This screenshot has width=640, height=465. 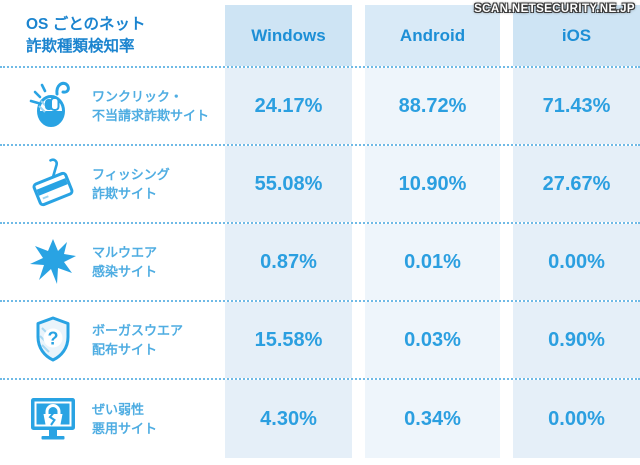 What do you see at coordinates (432, 106) in the screenshot?
I see `value-cell-android: 88.72%` at bounding box center [432, 106].